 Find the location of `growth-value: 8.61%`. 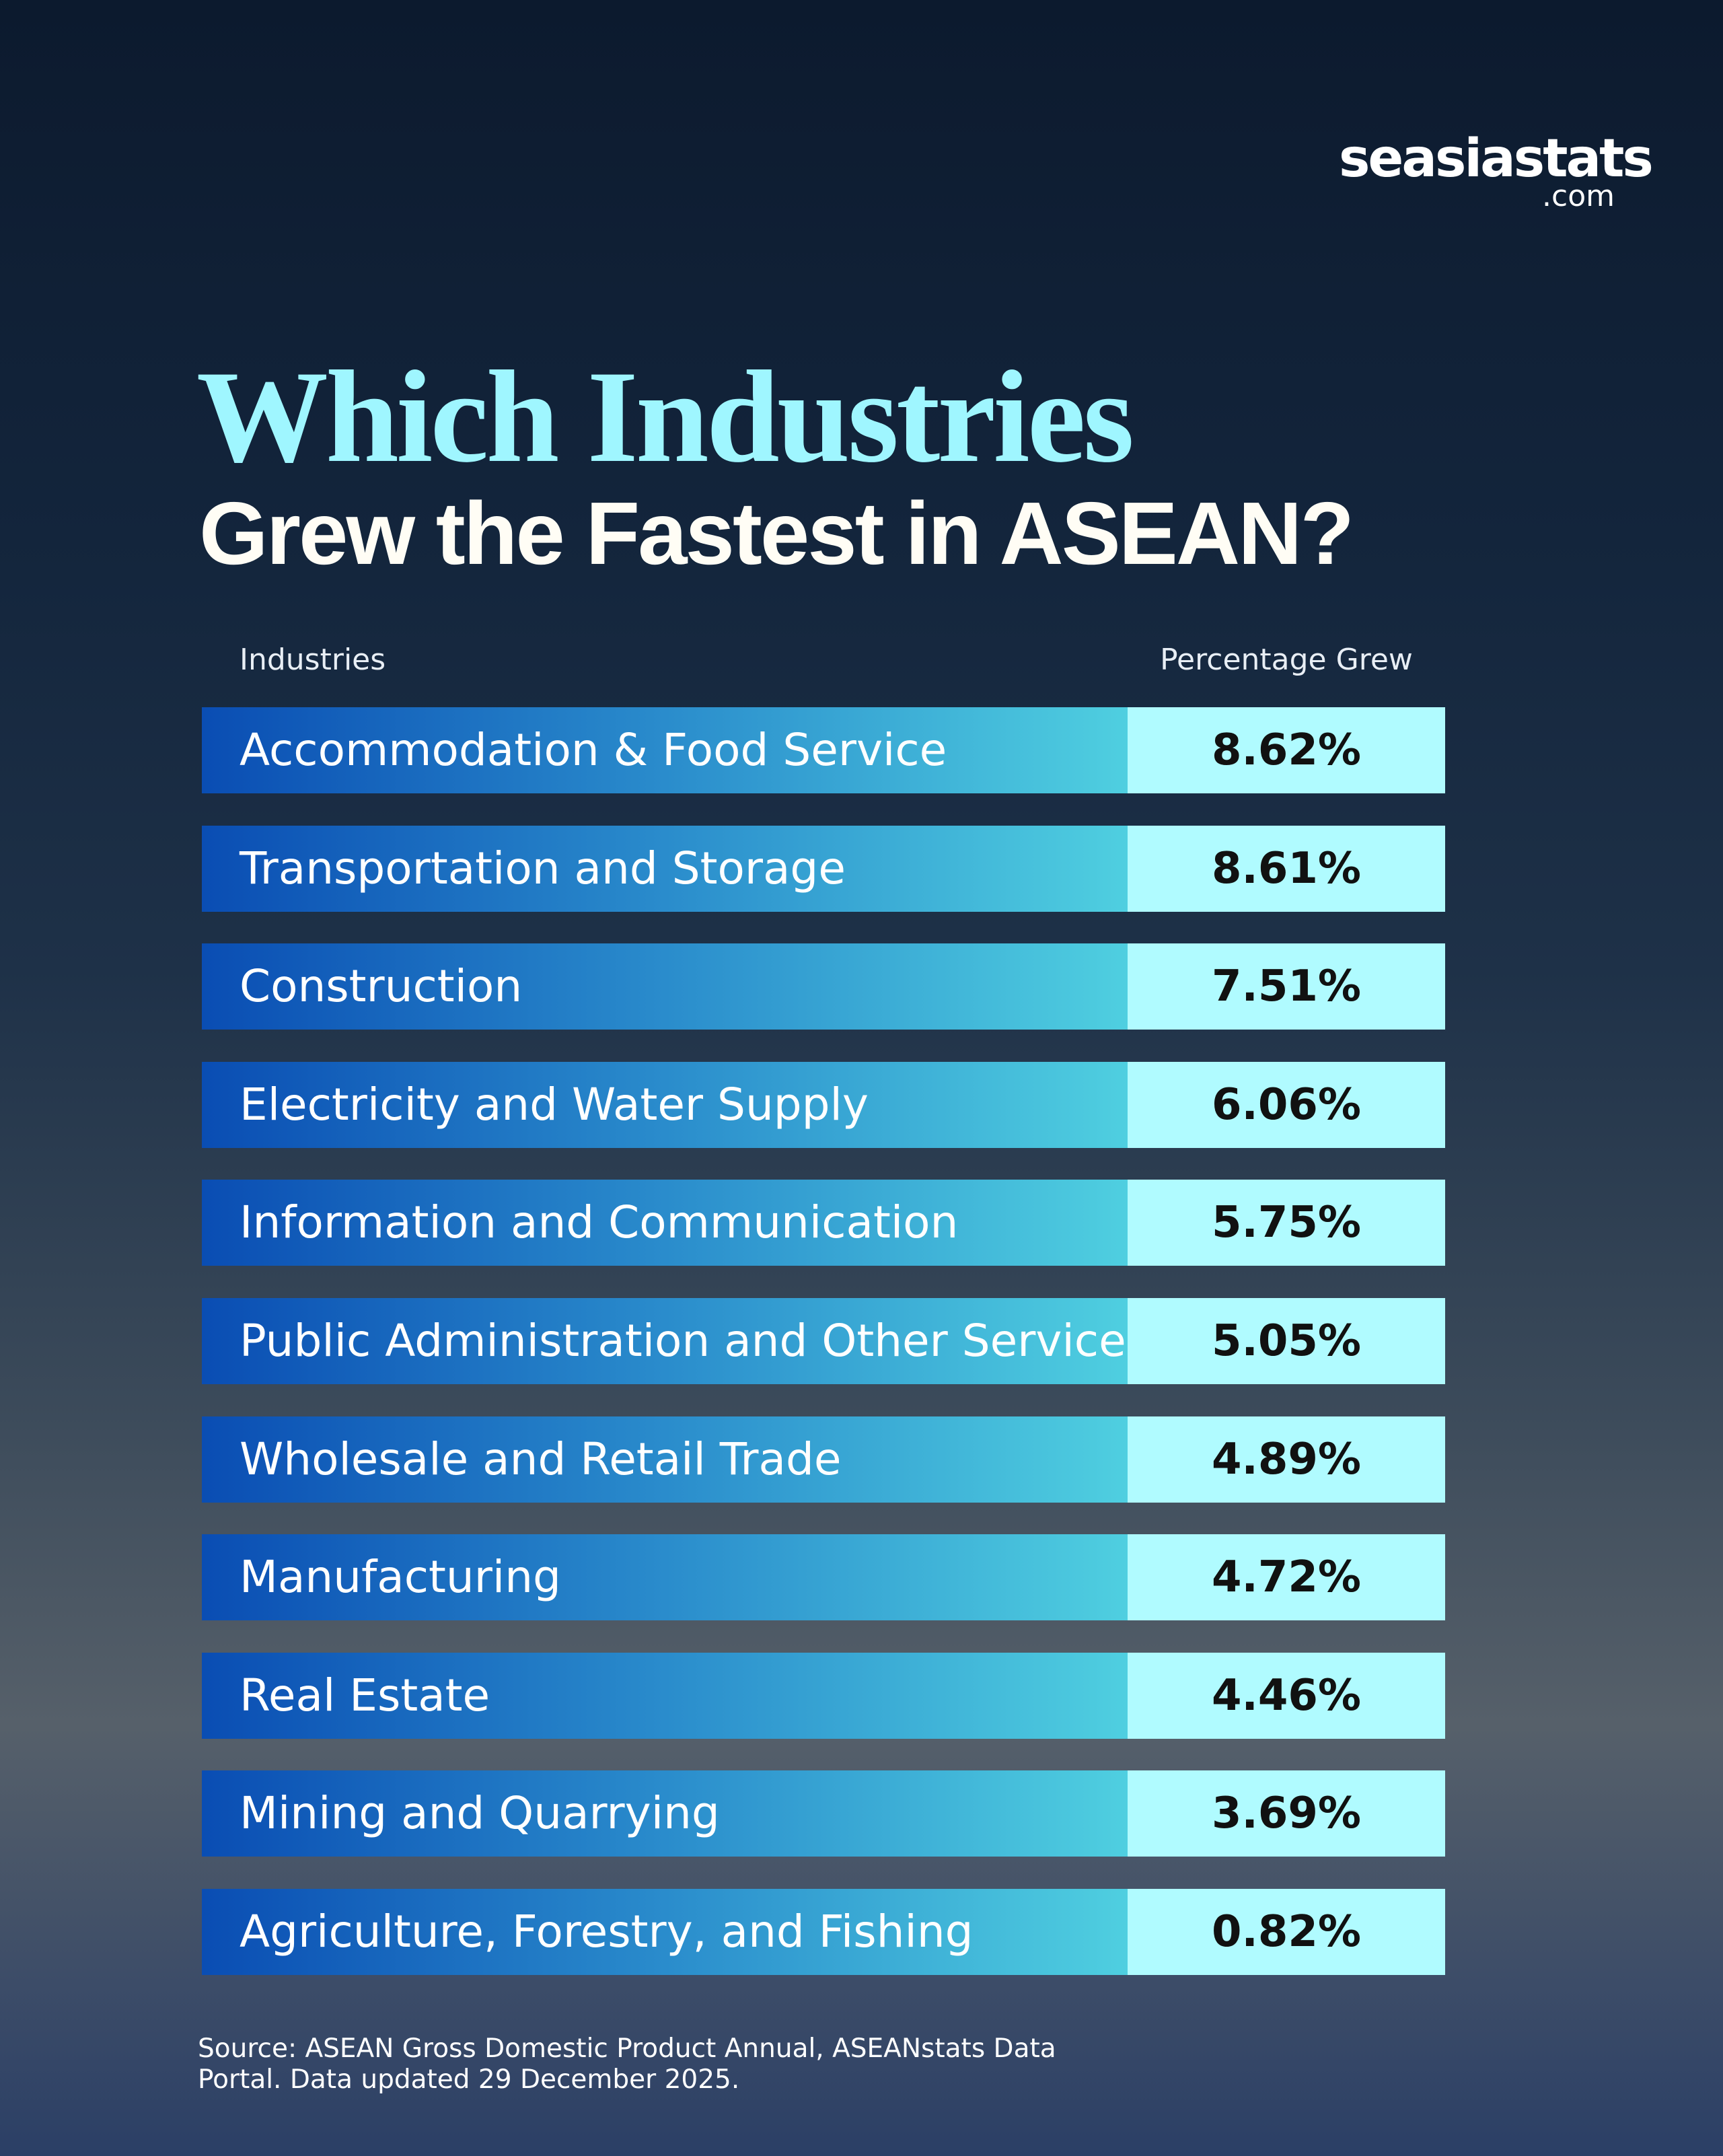

growth-value: 8.61% is located at coordinates (1286, 868).